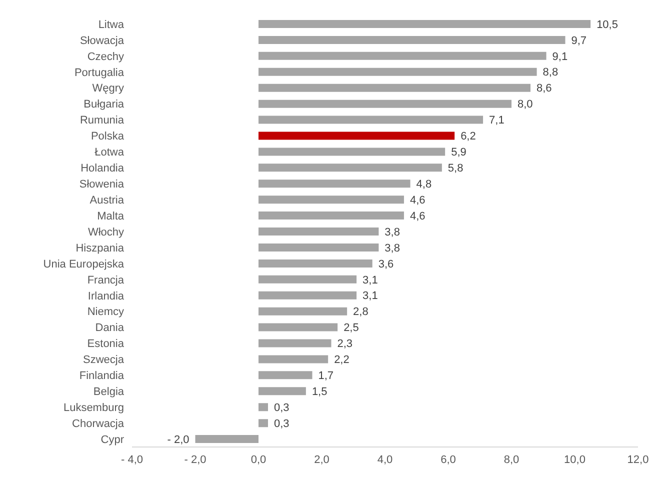 This screenshot has height=489, width=662. Describe the element at coordinates (322, 460) in the screenshot. I see `x-tick-label: 2,0` at that location.